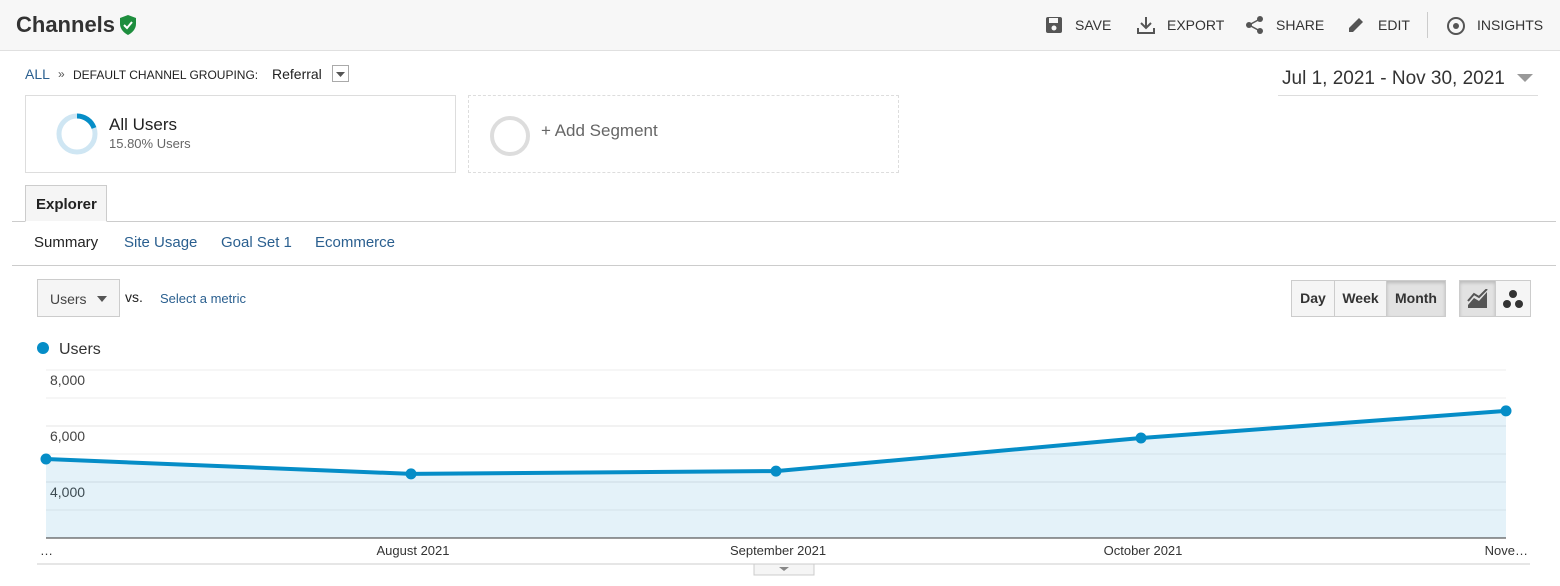  I want to click on edit-button: EDIT, so click(1394, 25).